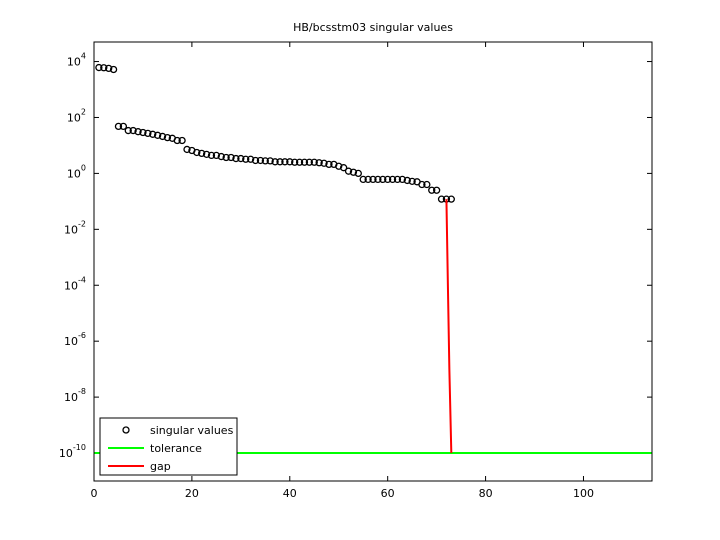  I want to click on x-tick-label: 20, so click(192, 493).